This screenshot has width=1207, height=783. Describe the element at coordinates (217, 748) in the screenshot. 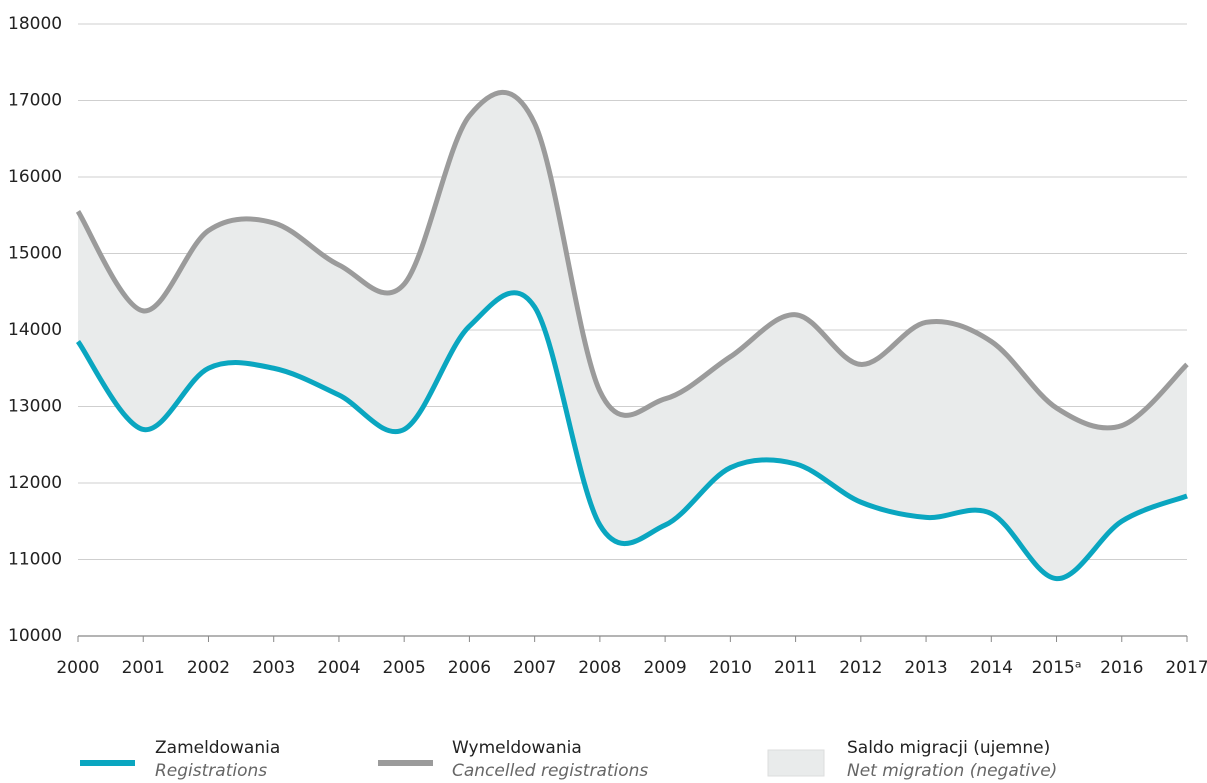

I see `legend-label: Zameldowania` at that location.